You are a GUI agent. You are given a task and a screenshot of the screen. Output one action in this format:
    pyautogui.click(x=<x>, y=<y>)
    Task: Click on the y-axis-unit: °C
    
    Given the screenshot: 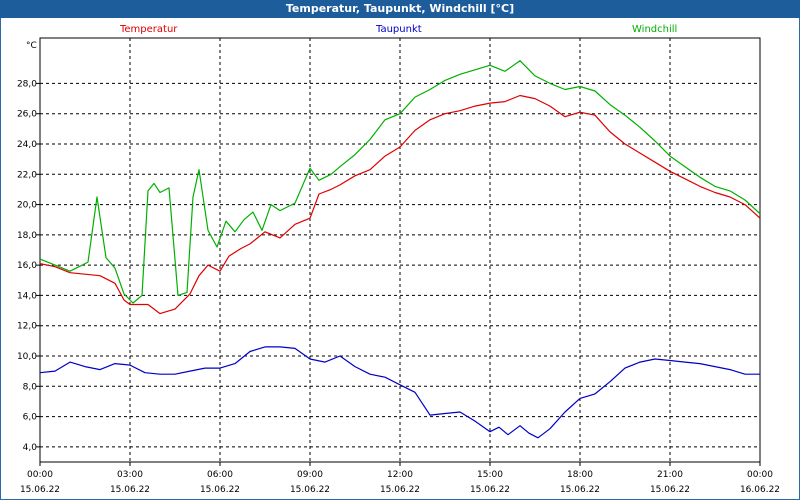 What is the action you would take?
    pyautogui.click(x=31, y=46)
    